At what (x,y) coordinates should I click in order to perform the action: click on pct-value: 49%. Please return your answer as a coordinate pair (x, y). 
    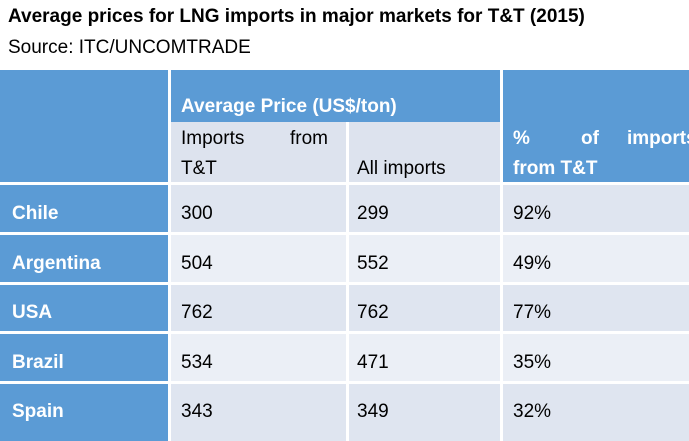
    Looking at the image, I should click on (532, 263).